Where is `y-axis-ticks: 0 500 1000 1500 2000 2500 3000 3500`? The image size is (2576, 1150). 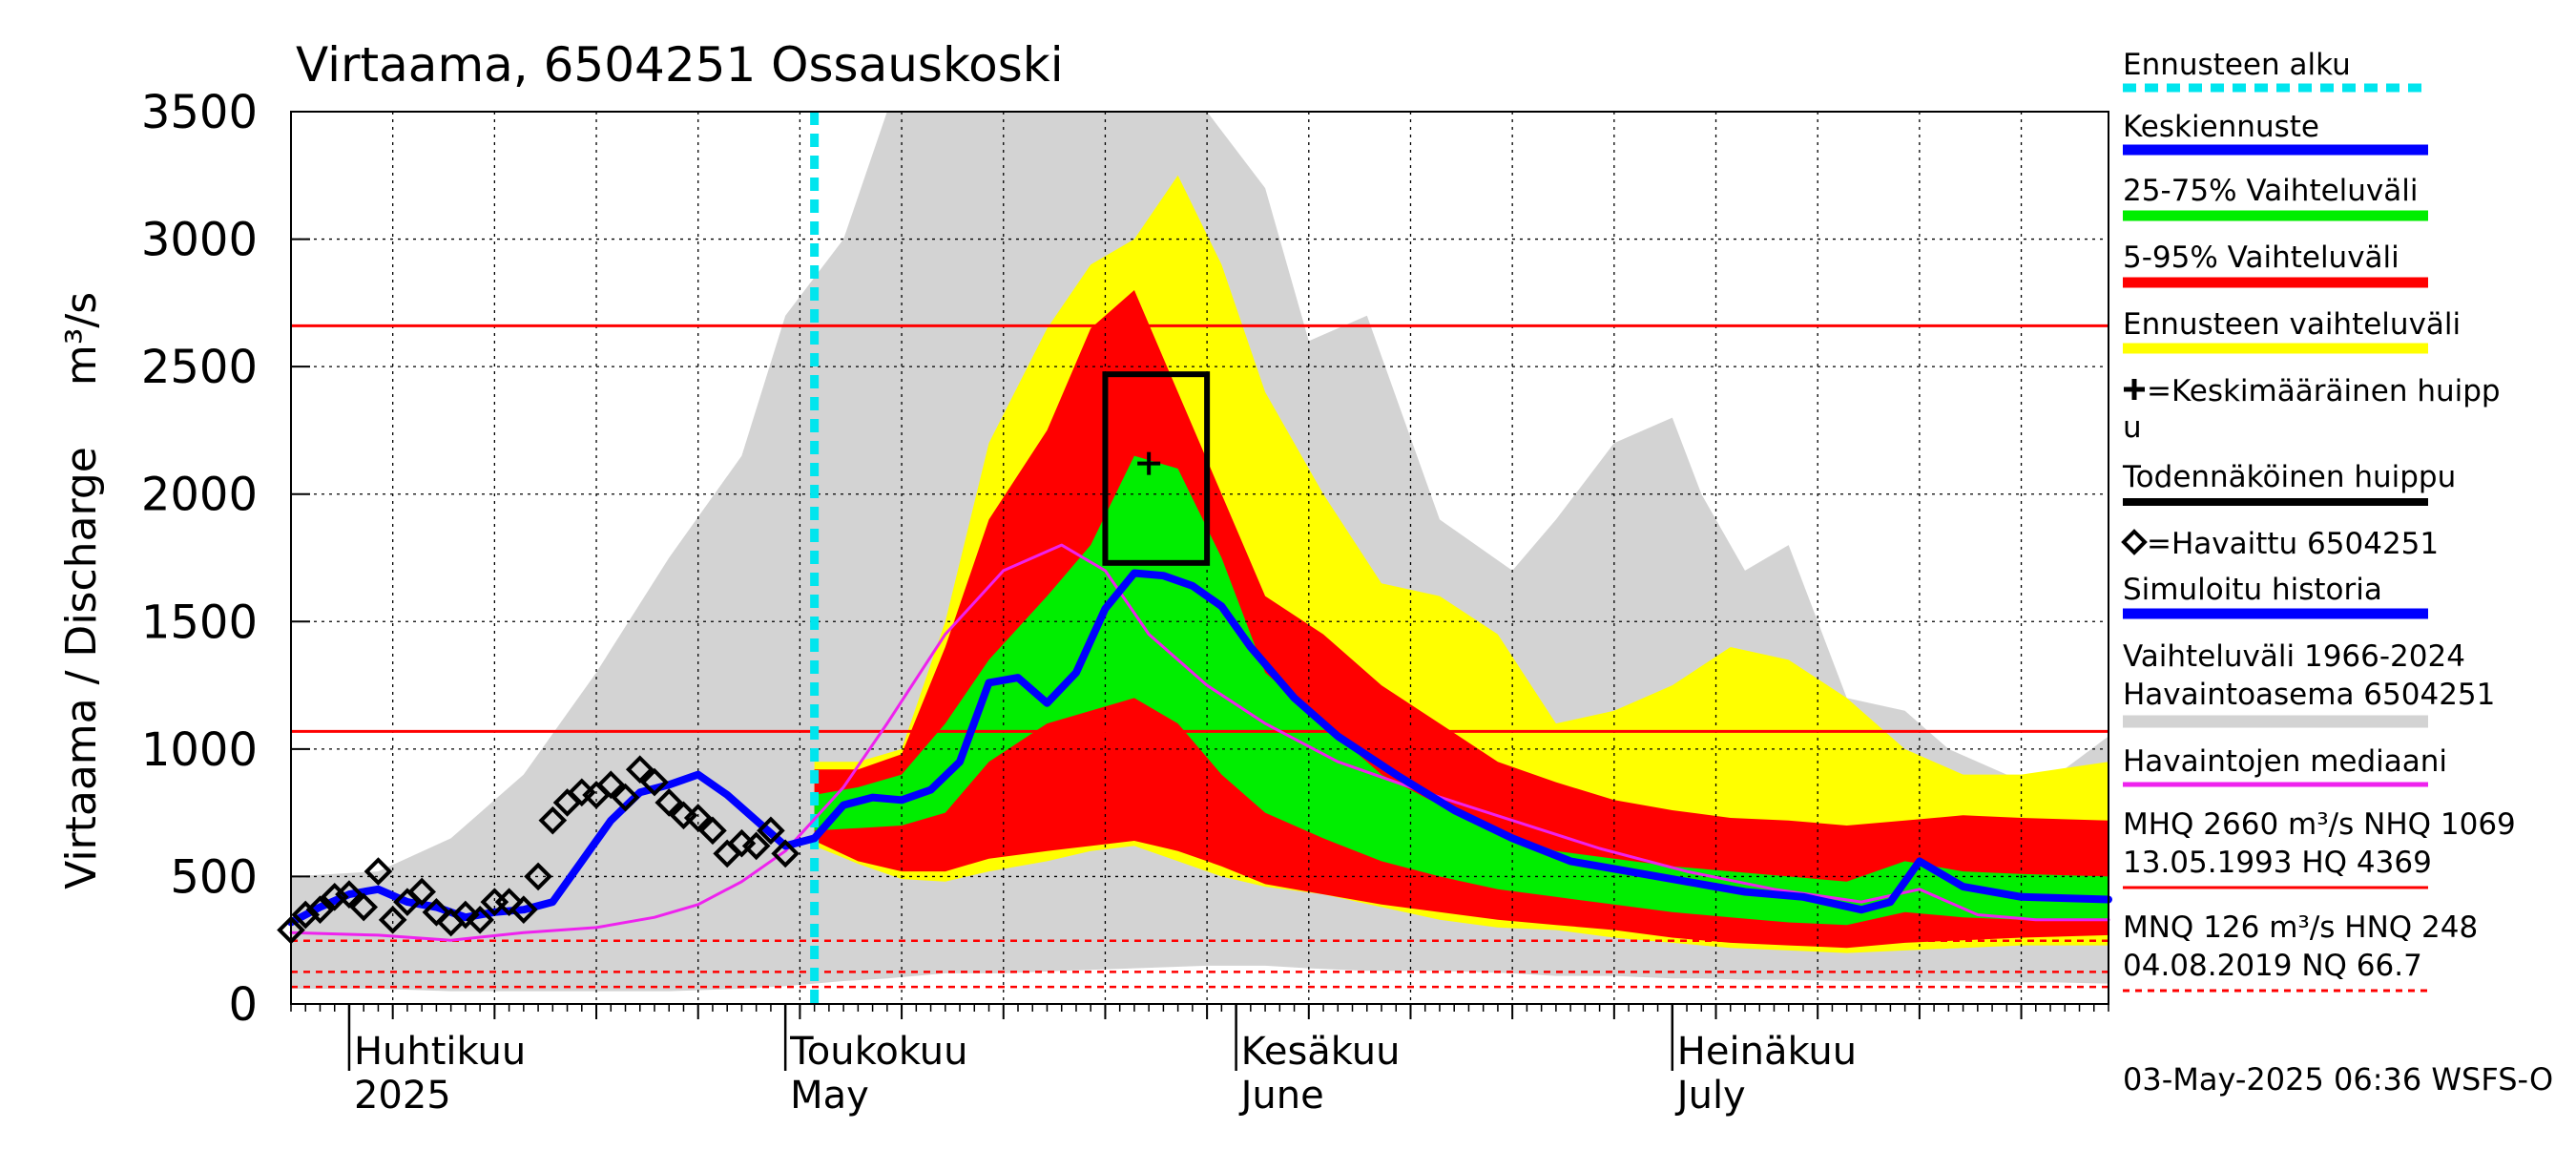 y-axis-ticks: 0 500 1000 1500 2000 2500 3000 3500 is located at coordinates (225, 559).